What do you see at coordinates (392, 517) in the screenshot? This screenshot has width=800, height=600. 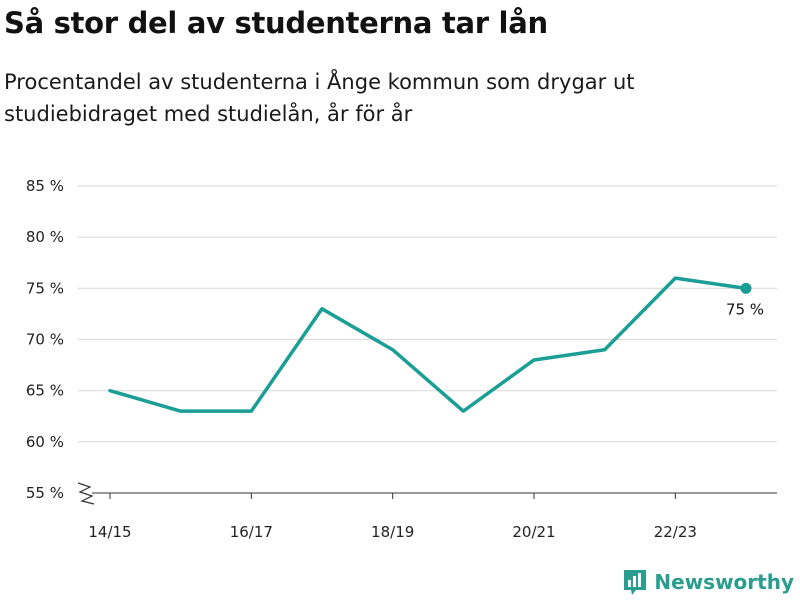 I see `x-axis-tick-labels: 14/15 16/17 18/19 20/21 22/23` at bounding box center [392, 517].